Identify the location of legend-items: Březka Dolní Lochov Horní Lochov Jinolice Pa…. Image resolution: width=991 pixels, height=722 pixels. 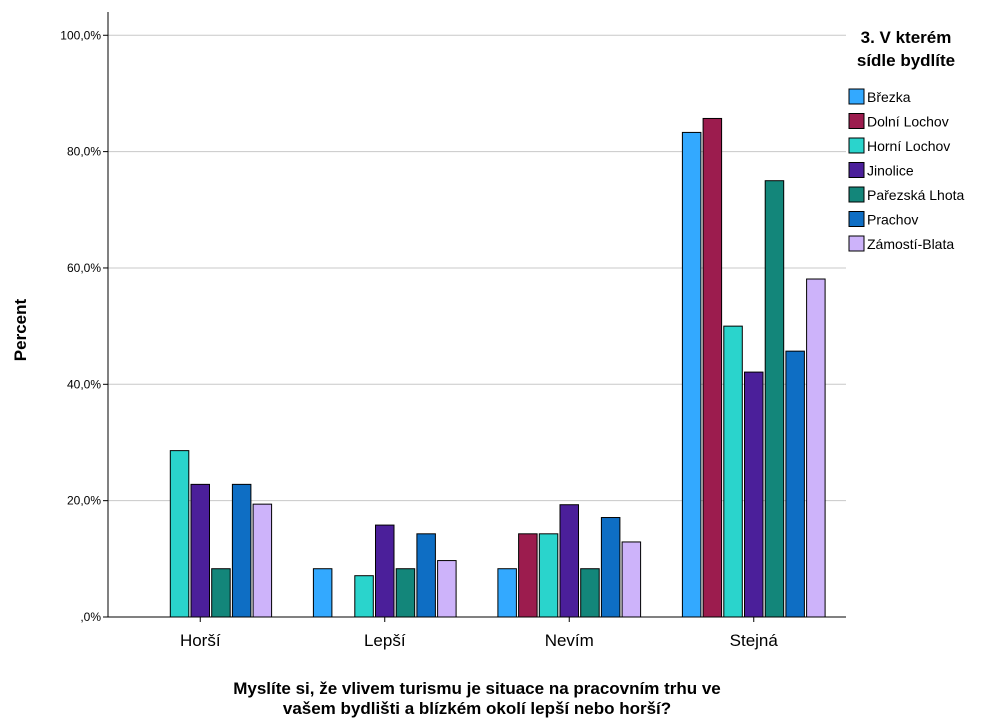
(906, 170).